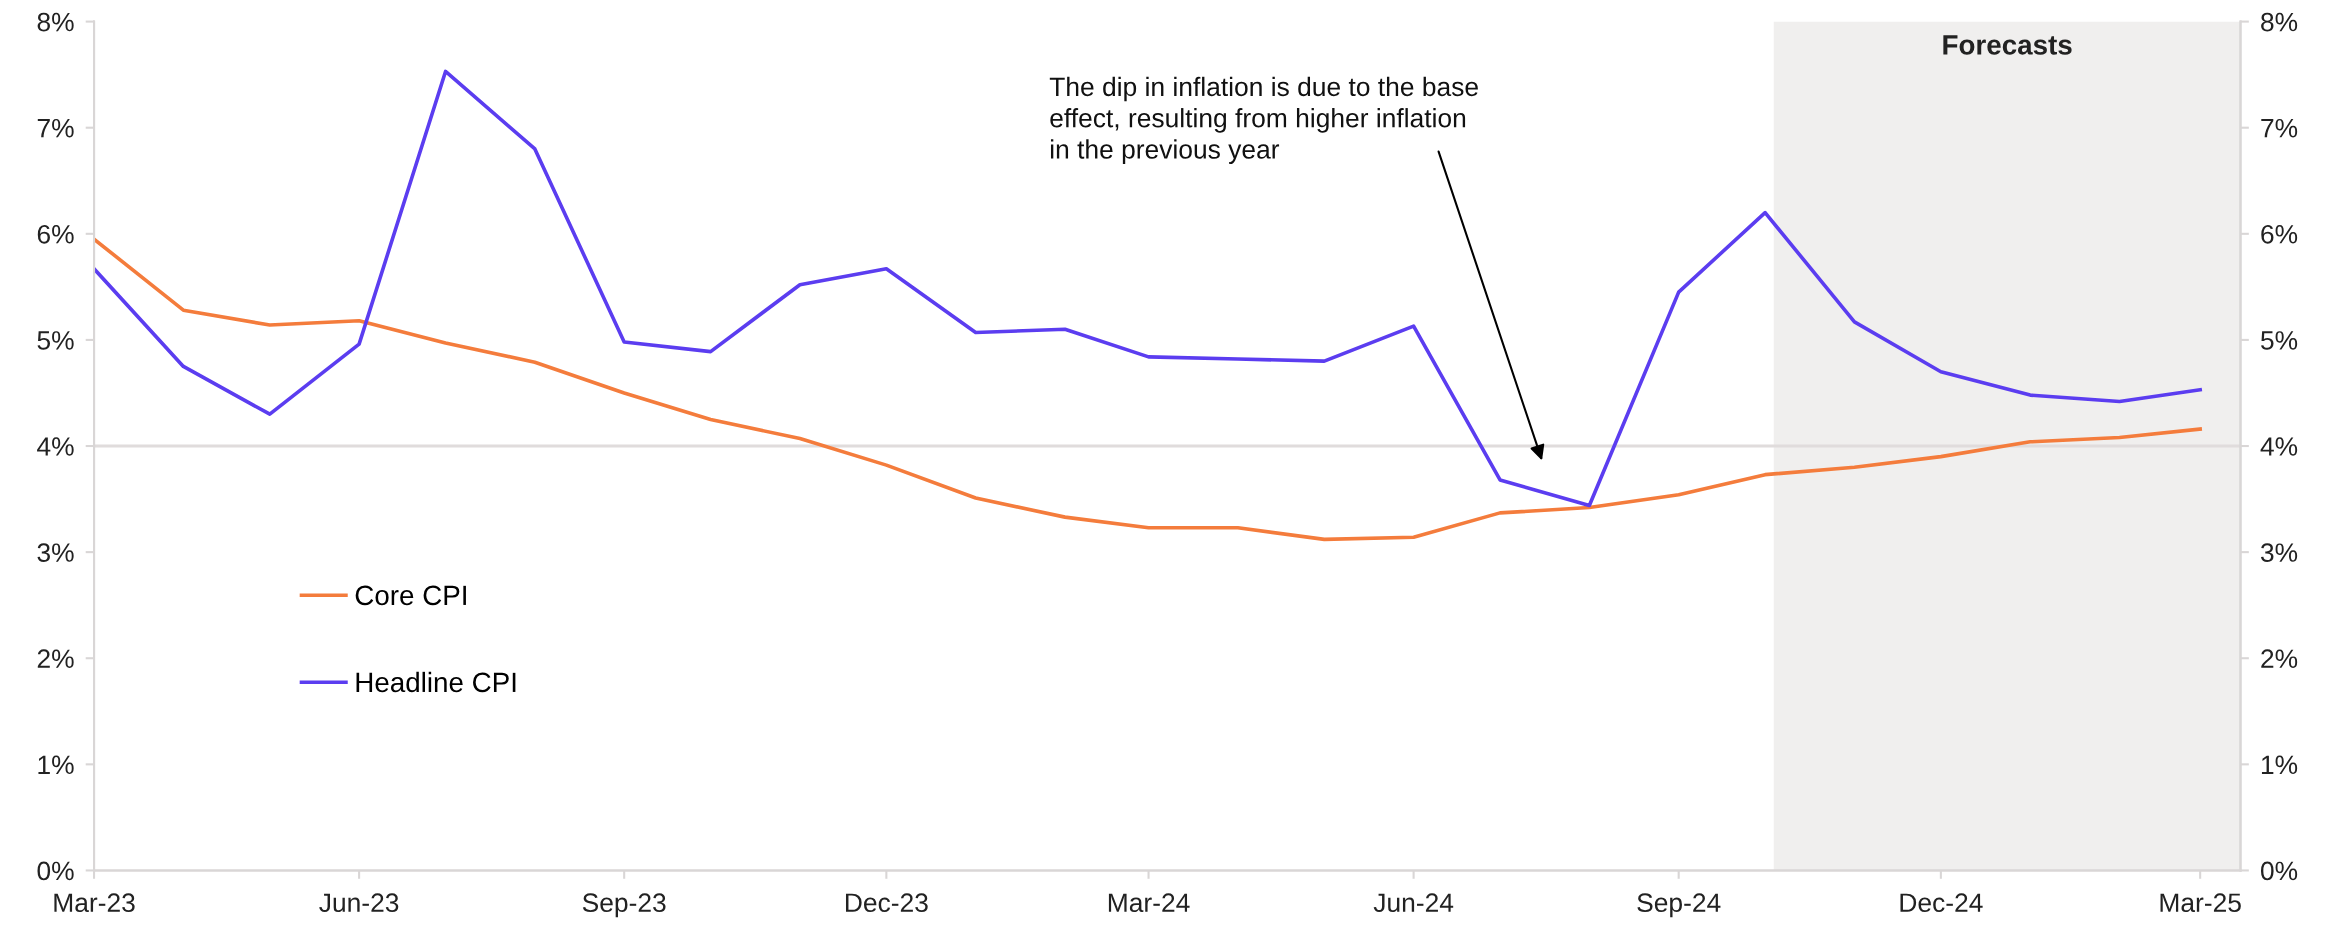 The image size is (2351, 939). I want to click on y-tick-label: 8%, so click(55, 22).